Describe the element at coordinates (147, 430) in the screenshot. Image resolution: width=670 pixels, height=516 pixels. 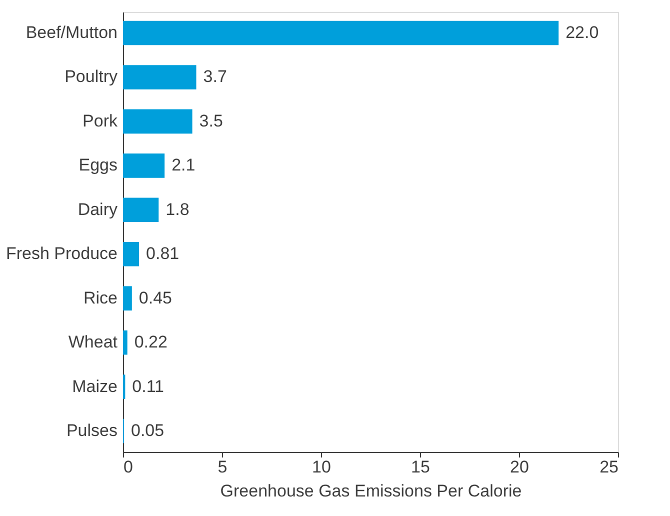
I see `data-label: 0.05` at that location.